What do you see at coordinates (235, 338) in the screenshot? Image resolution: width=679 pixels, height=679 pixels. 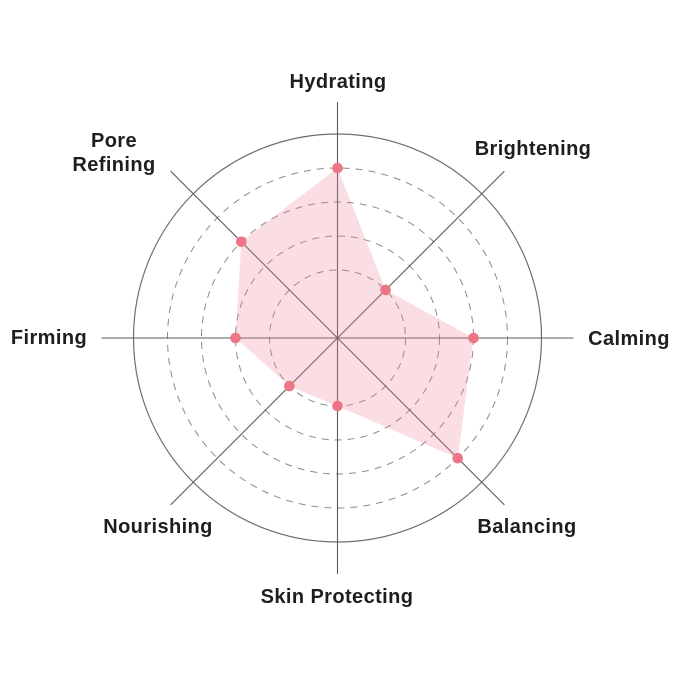 I see `data-point-firming` at bounding box center [235, 338].